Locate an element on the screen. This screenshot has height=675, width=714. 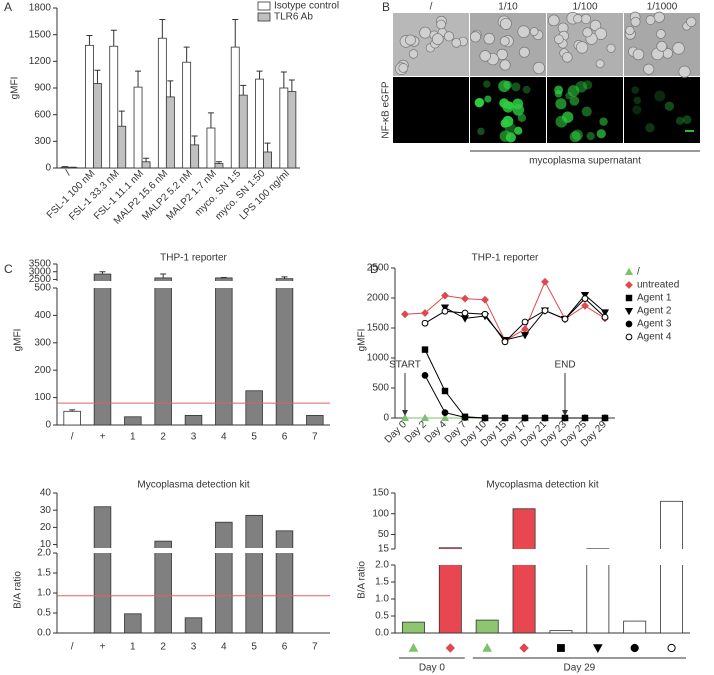
annotation: START is located at coordinates (405, 365).